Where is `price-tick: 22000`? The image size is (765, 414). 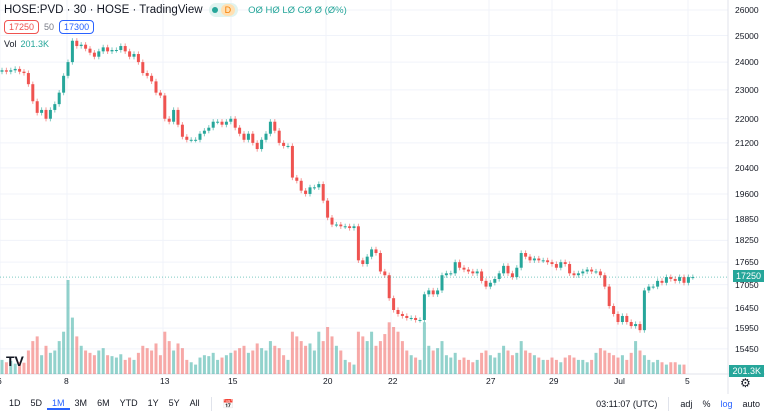 price-tick: 22000 is located at coordinates (747, 118).